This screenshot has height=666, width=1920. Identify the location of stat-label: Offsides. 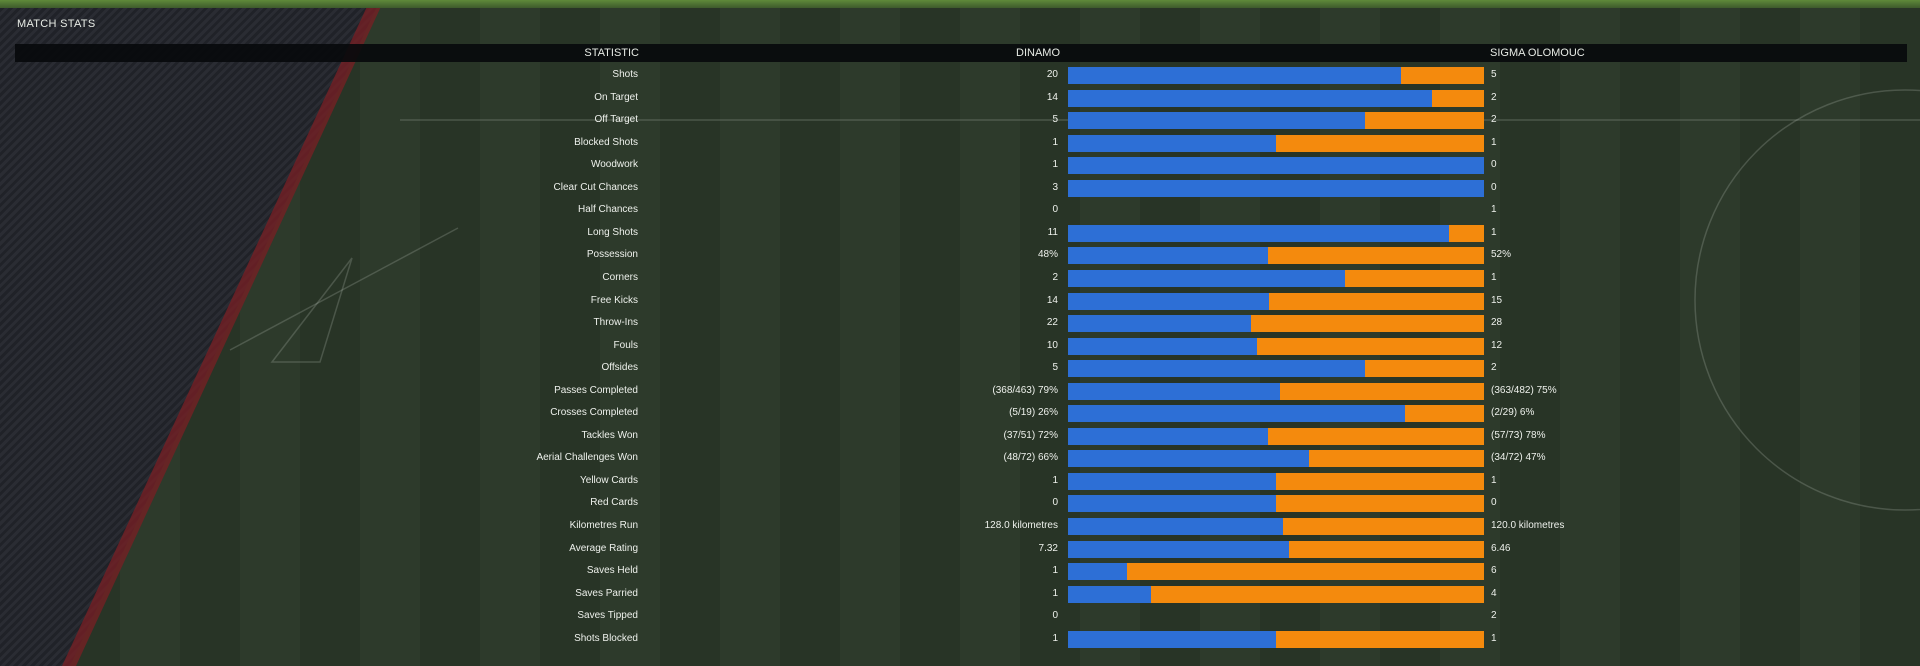
(620, 368).